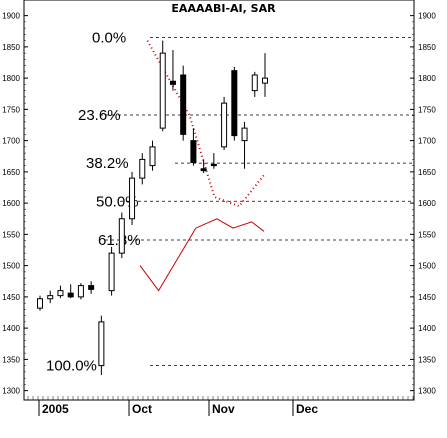  Describe the element at coordinates (11, 234) in the screenshot. I see `y-tick-label-left: 1550` at that location.